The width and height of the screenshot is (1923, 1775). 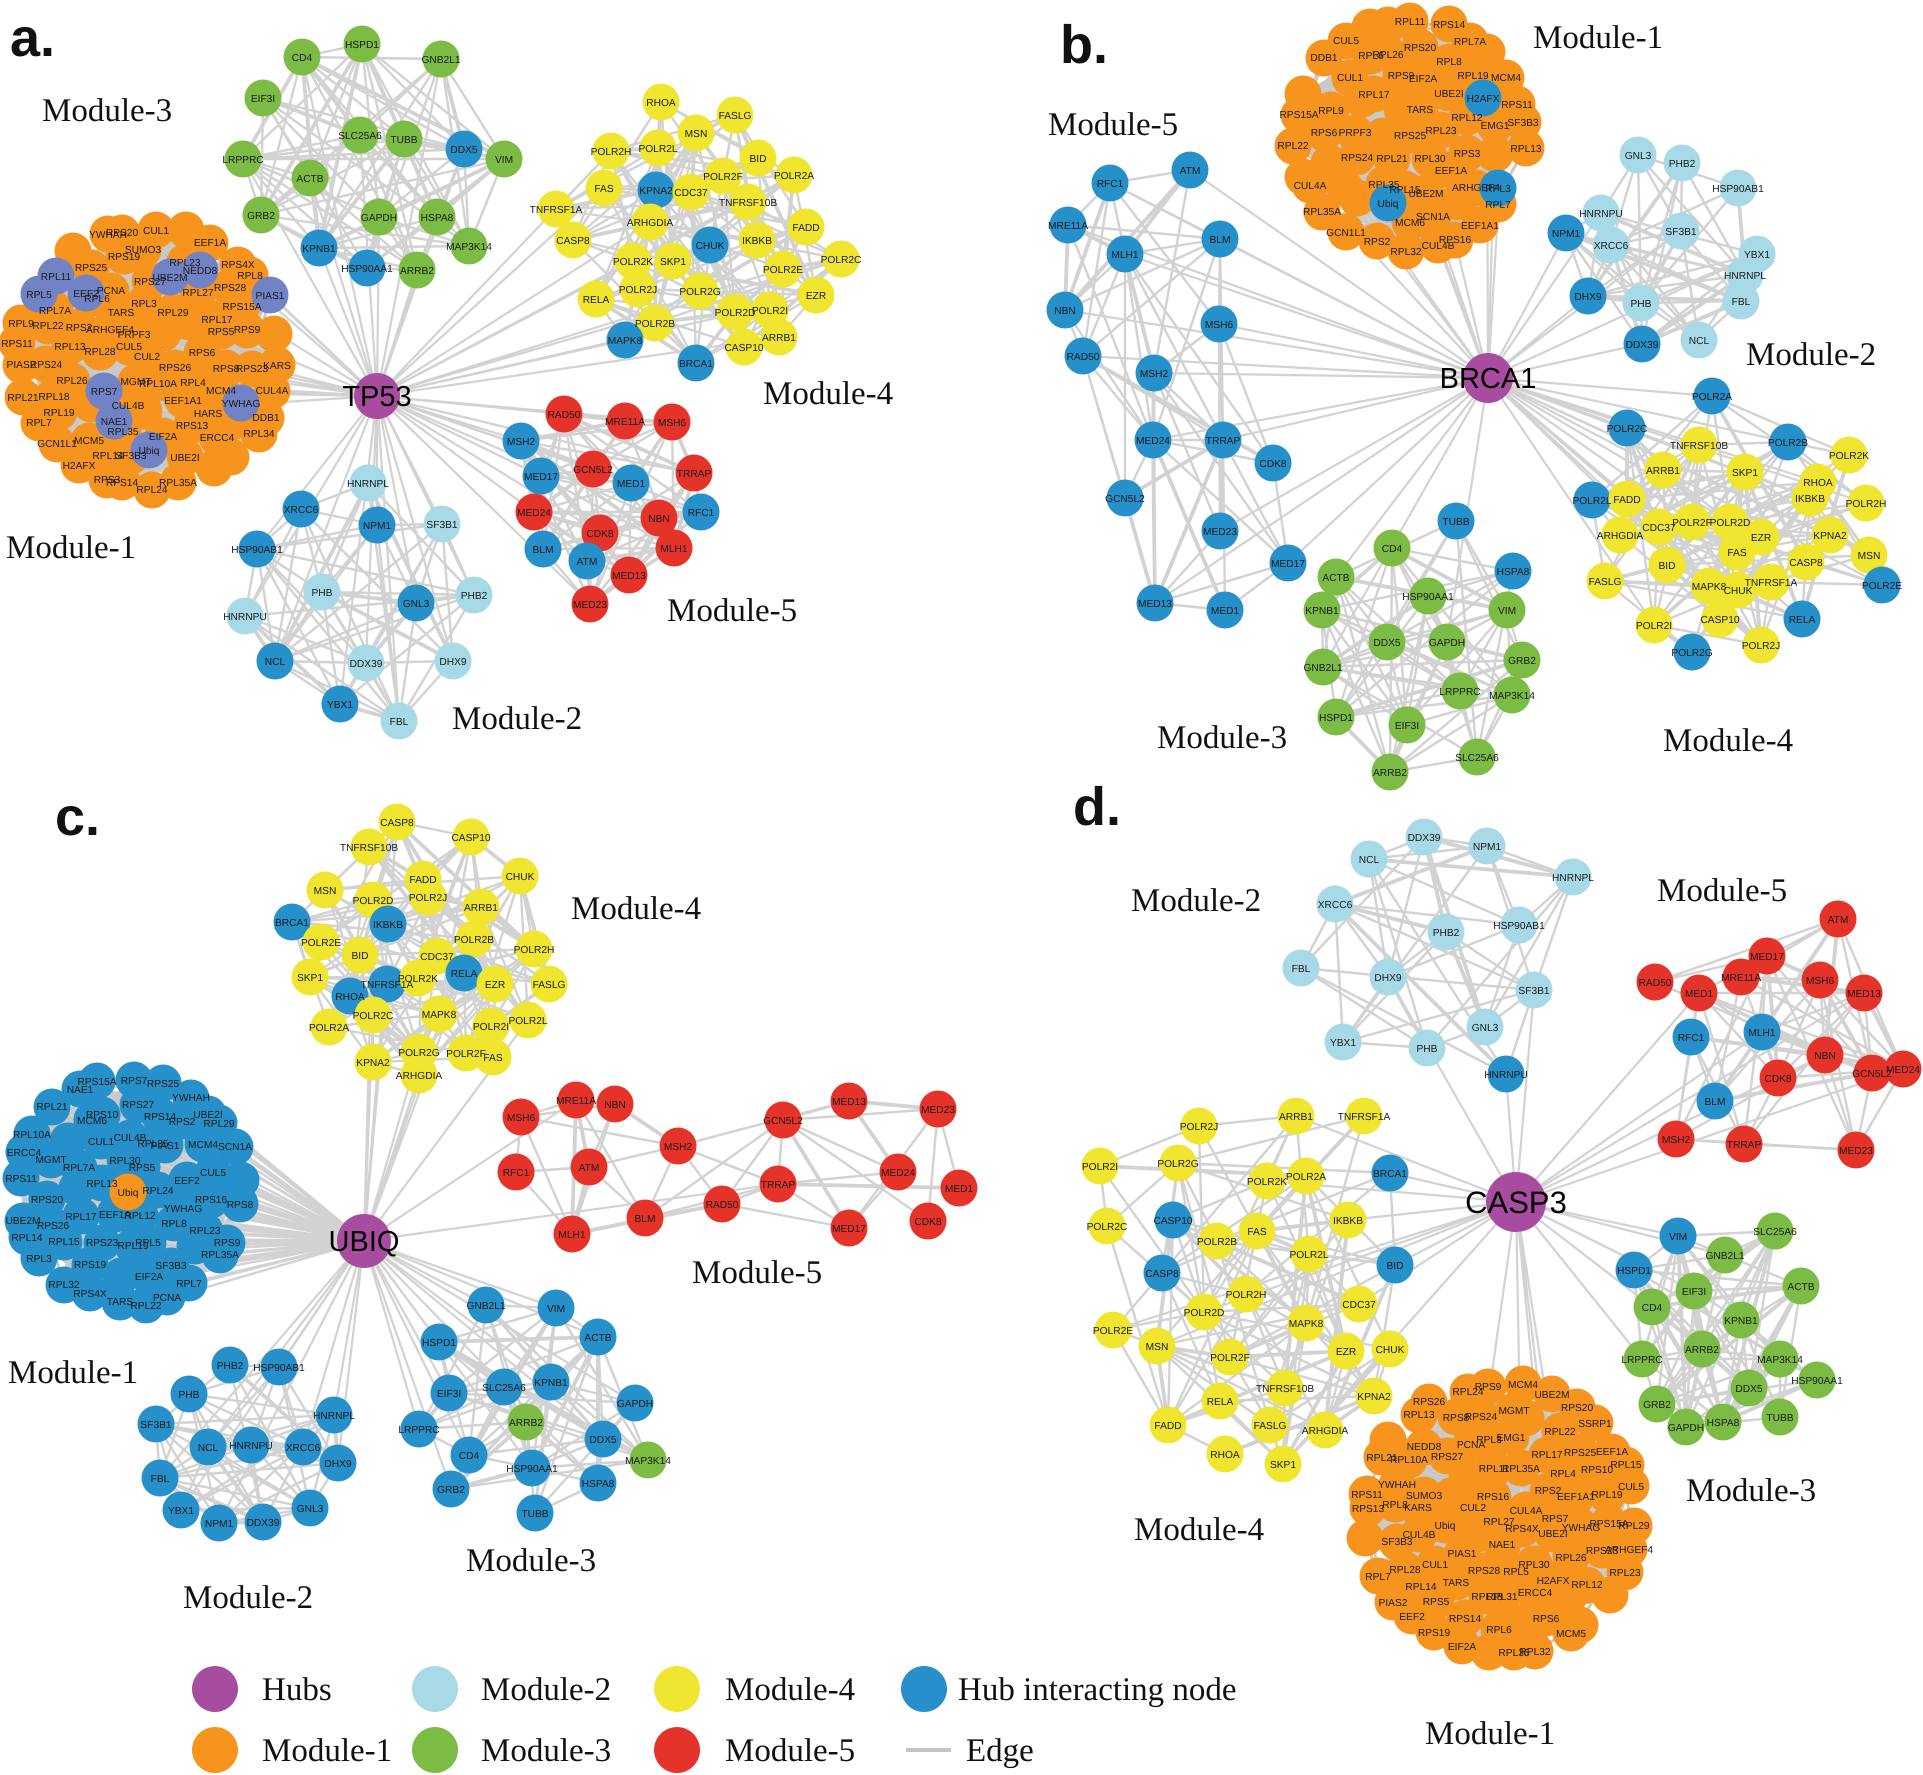 What do you see at coordinates (1420, 48) in the screenshot?
I see `svg-text: RPS20` at bounding box center [1420, 48].